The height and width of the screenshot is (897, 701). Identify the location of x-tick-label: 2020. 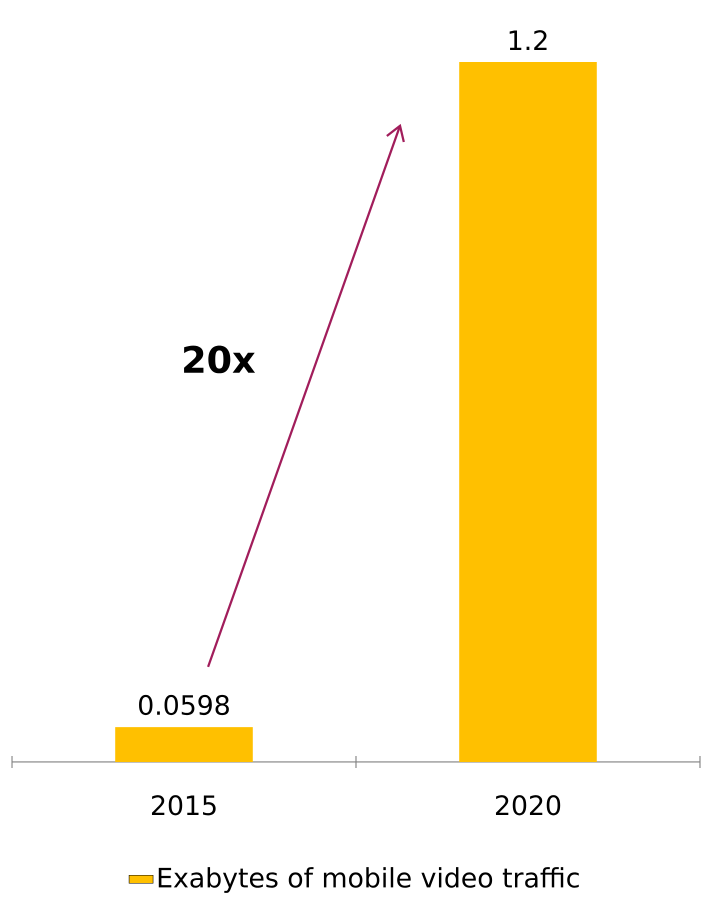
(528, 805).